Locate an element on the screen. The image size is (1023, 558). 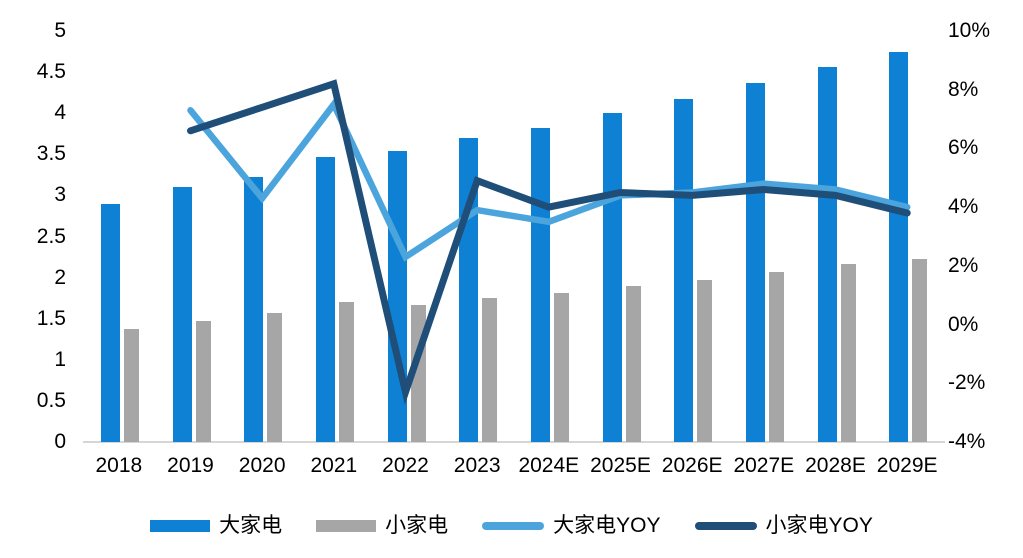
right-axis-tick-label: 6% is located at coordinates (963, 148).